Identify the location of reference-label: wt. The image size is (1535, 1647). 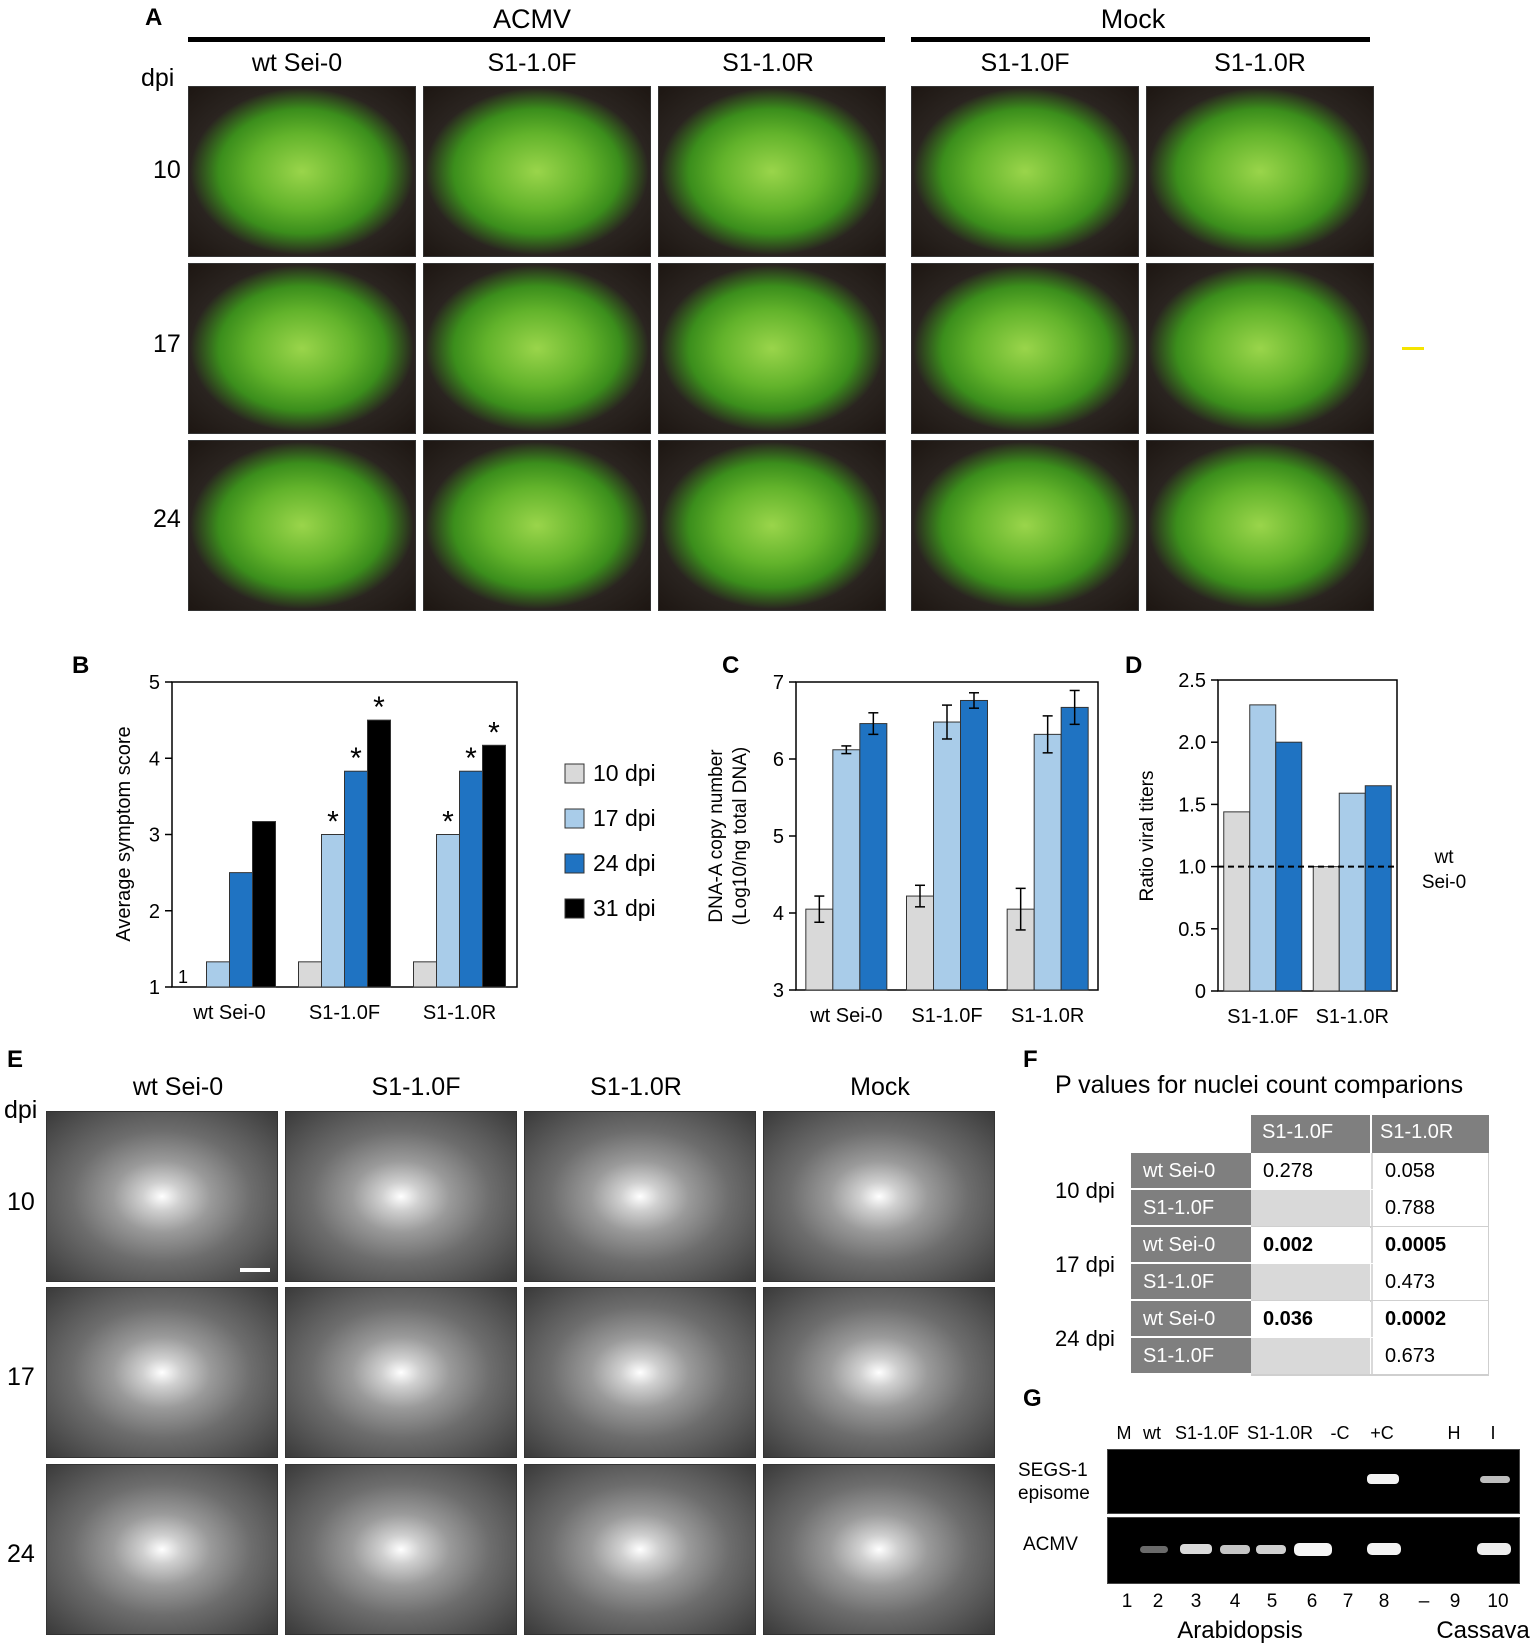
(1444, 857).